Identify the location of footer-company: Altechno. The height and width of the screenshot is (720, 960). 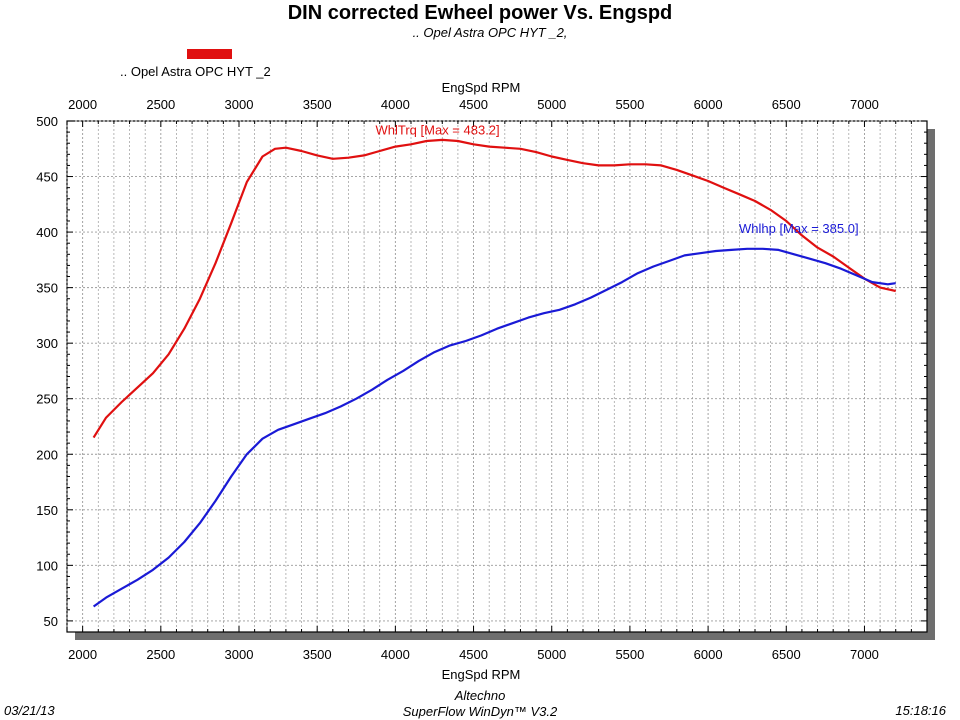
(480, 695).